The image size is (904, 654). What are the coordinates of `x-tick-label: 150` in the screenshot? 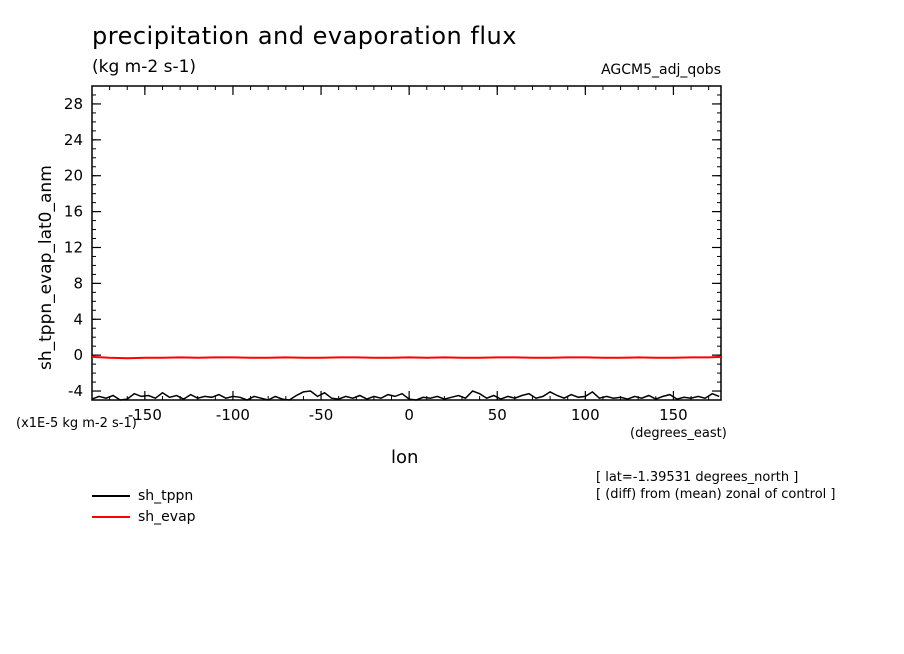 It's located at (673, 415).